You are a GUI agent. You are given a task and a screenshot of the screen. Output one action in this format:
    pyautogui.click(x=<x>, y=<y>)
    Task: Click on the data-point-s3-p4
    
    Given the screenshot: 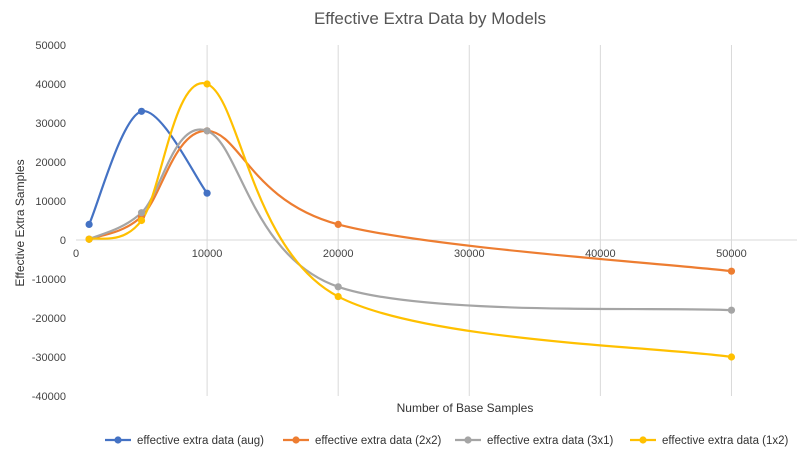 What is the action you would take?
    pyautogui.click(x=731, y=357)
    